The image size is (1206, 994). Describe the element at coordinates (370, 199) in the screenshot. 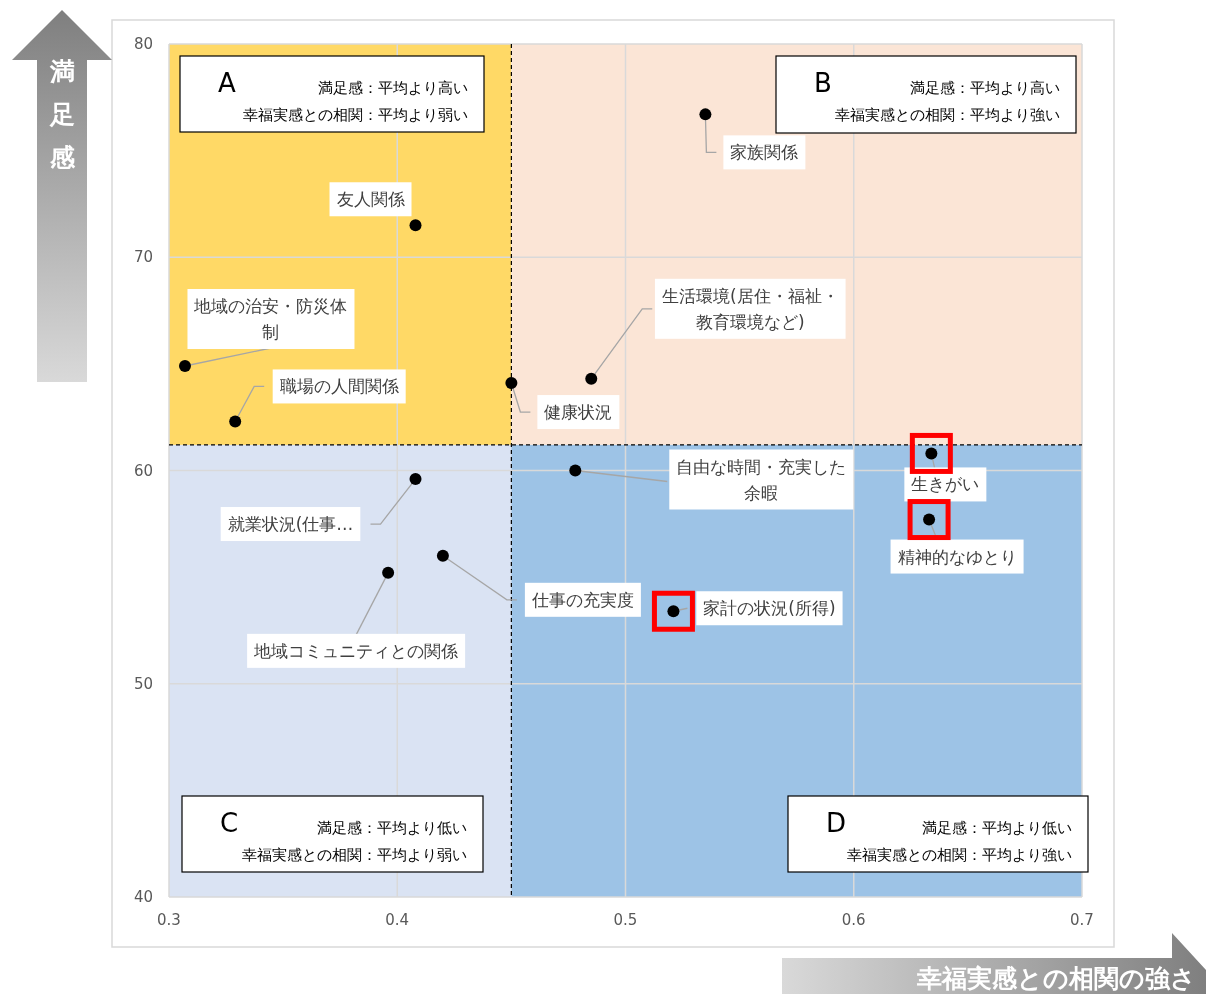

I see `annotation: 友人関係` at that location.